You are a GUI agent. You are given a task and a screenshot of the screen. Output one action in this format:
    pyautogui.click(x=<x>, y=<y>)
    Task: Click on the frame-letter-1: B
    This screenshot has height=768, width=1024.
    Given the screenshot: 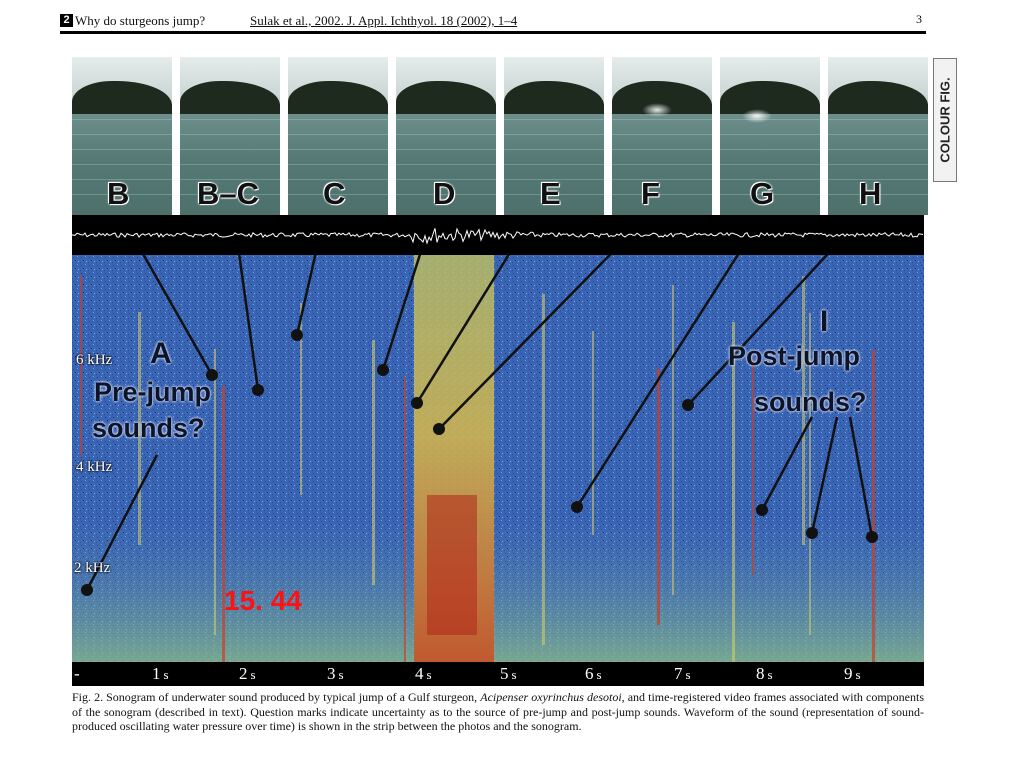 What is the action you would take?
    pyautogui.click(x=118, y=193)
    